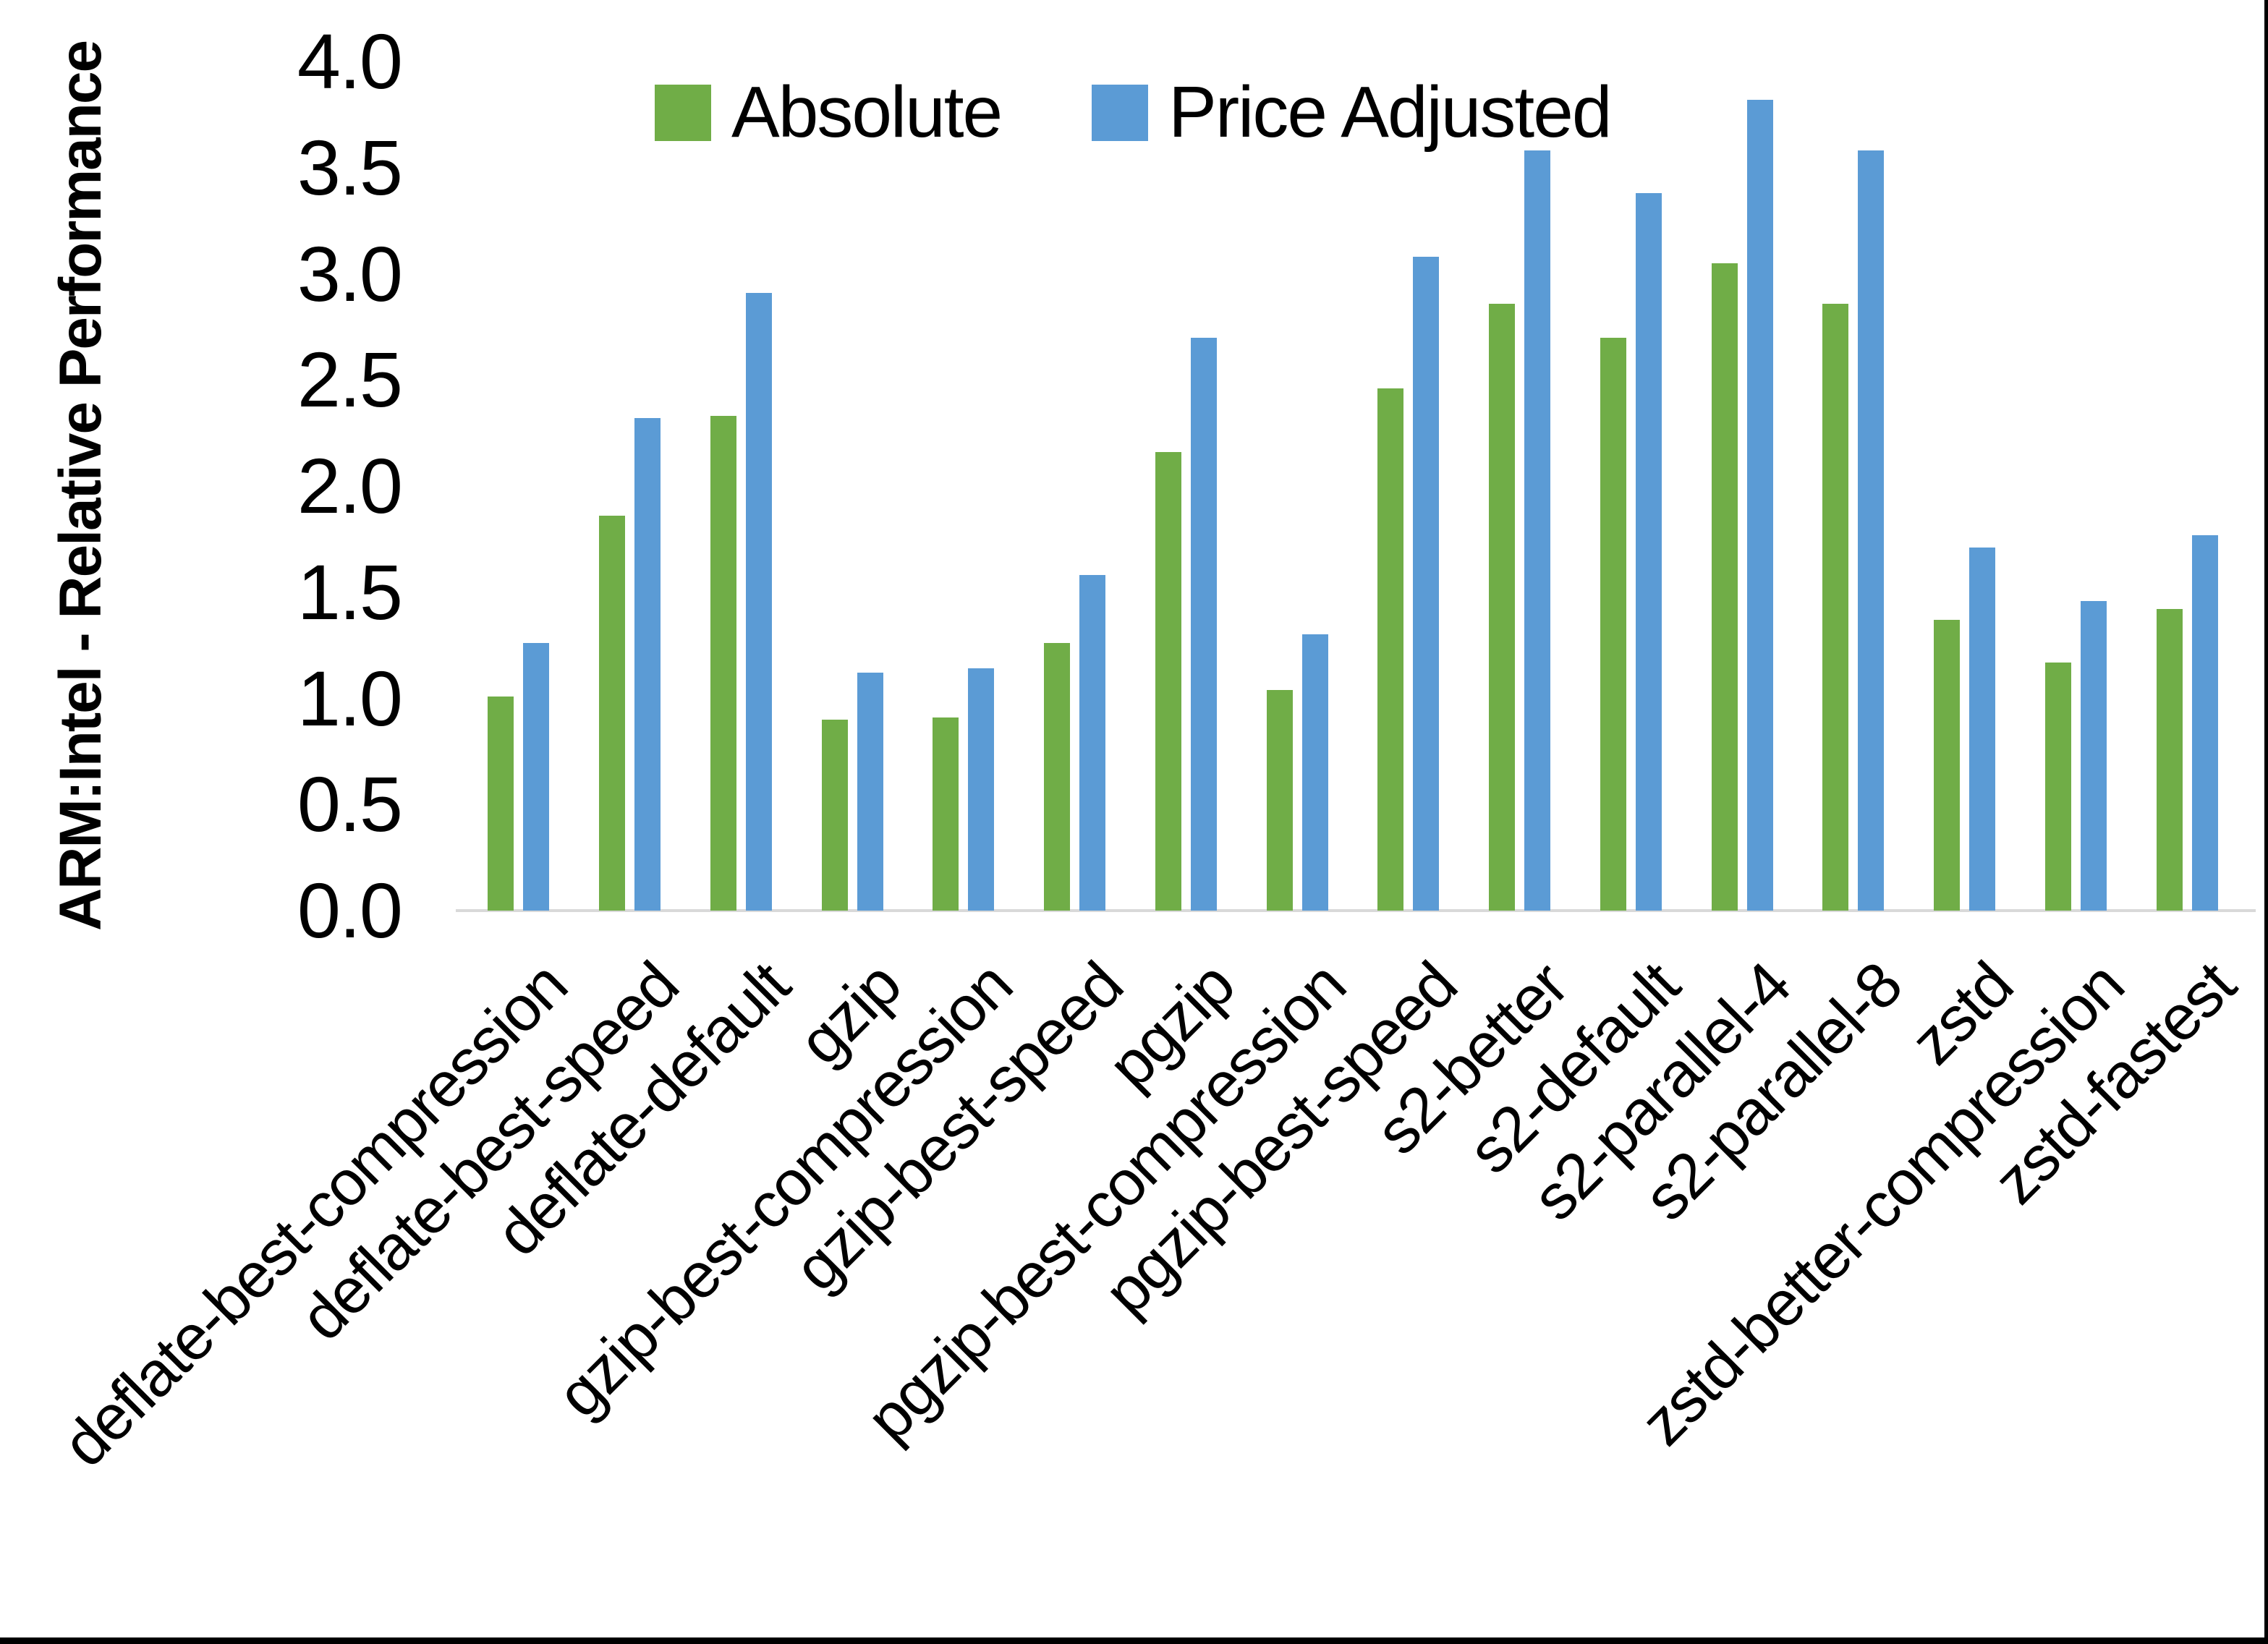 The image size is (2268, 1644). I want to click on y-tick-label: 1.0, so click(350, 698).